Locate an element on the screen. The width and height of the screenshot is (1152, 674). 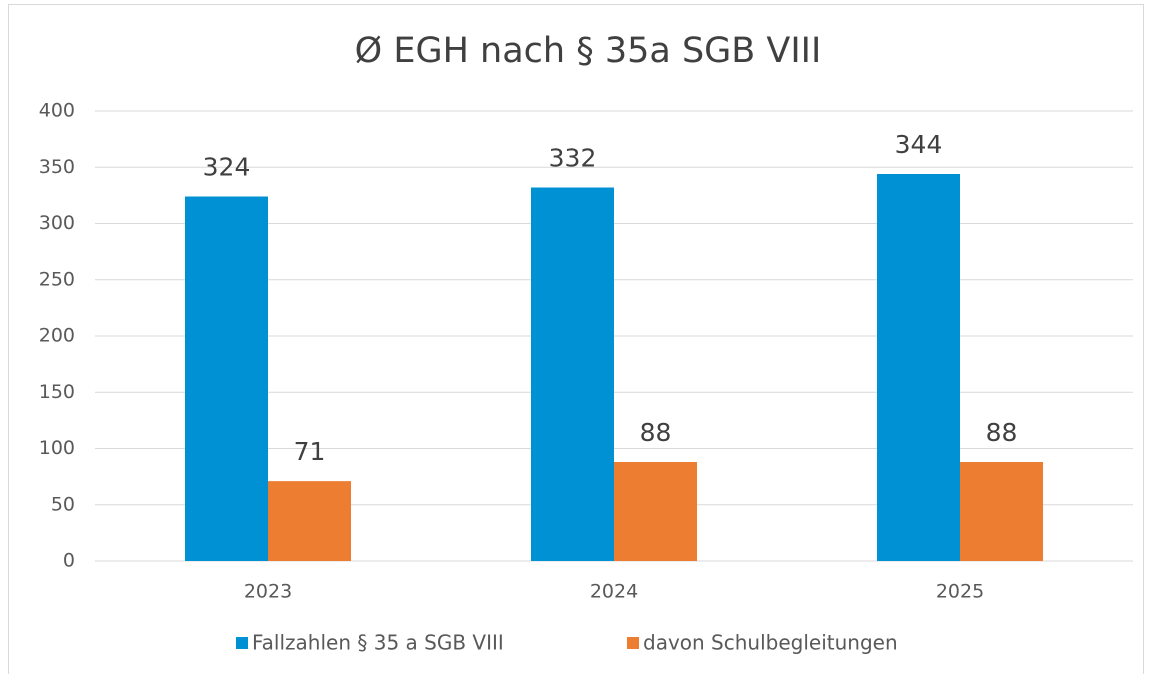
data-label: 71 is located at coordinates (310, 451).